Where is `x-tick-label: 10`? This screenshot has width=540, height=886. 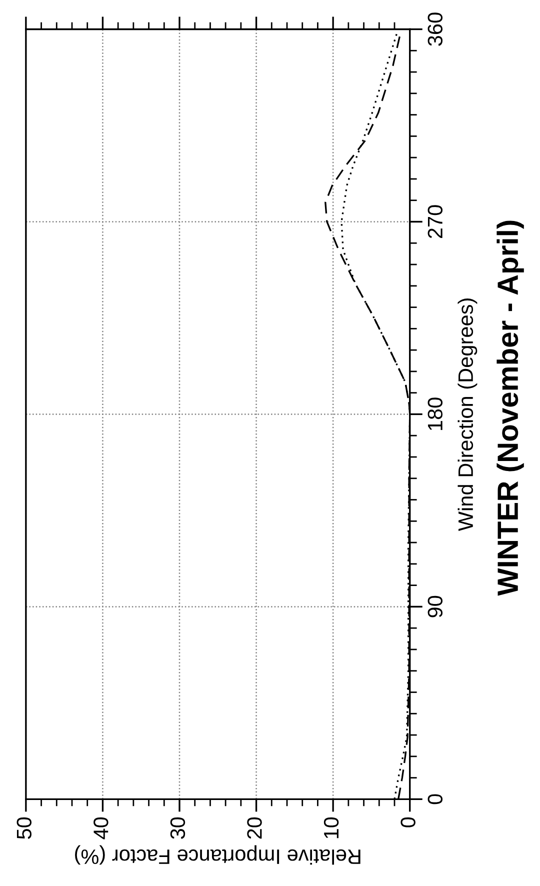
x-tick-label: 10 is located at coordinates (331, 827).